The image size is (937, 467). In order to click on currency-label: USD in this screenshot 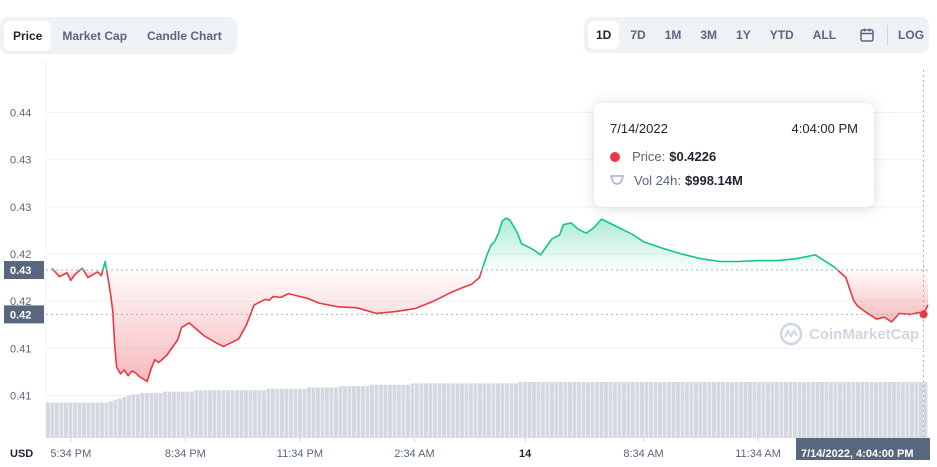, I will do `click(21, 454)`.